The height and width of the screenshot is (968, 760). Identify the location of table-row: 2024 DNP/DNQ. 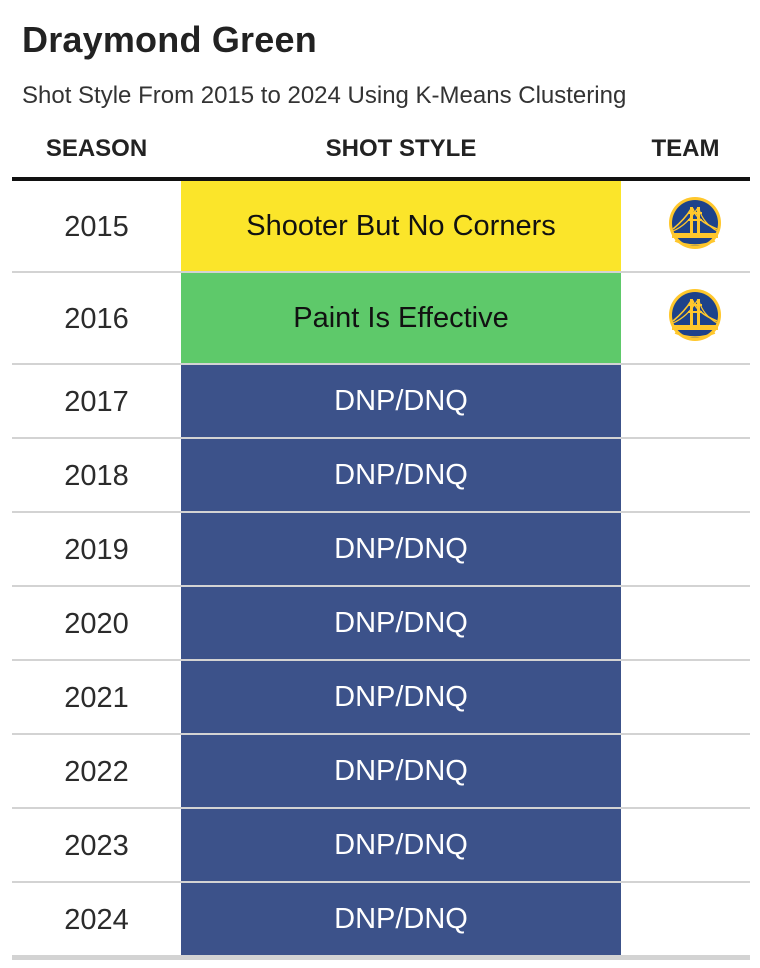
(381, 920).